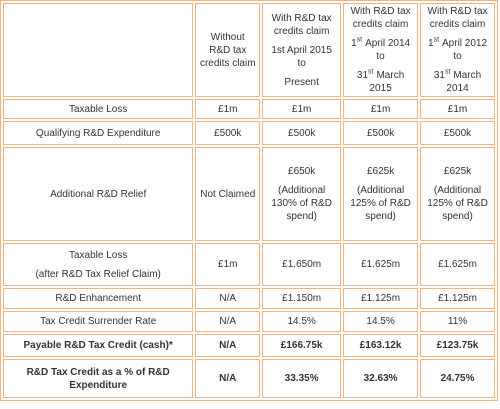  What do you see at coordinates (302, 194) in the screenshot?
I see `value-cell: £650k (Additional 130% of R&D spend)` at bounding box center [302, 194].